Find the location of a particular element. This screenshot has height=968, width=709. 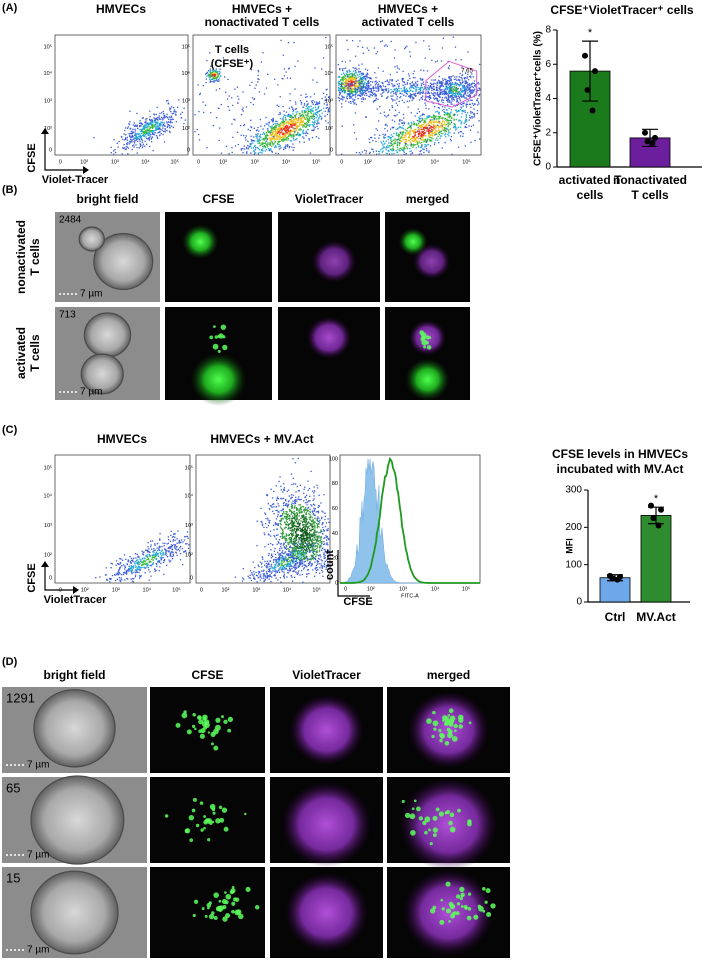

flow-y-tick-label: 10⁴ is located at coordinates (48, 495).